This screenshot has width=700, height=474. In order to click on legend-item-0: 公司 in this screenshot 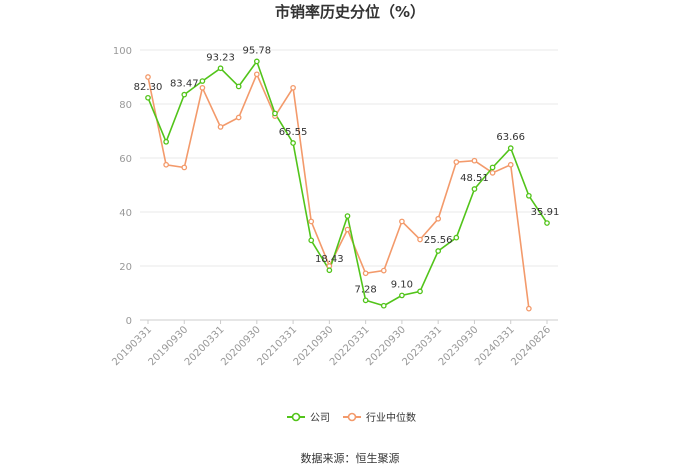, I will do `click(308, 418)`.